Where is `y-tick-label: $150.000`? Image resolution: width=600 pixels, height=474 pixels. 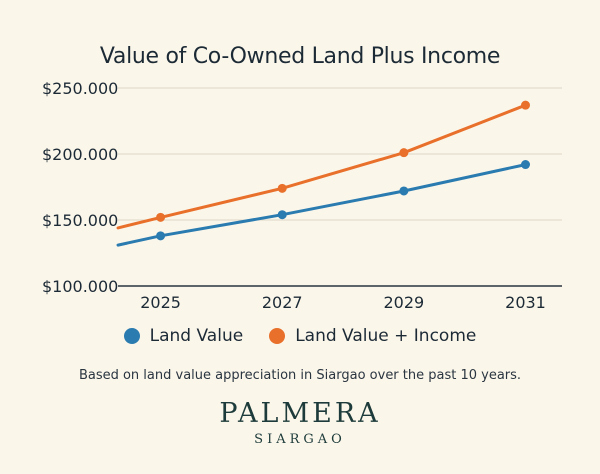 y-tick-label: $150.000 is located at coordinates (80, 220).